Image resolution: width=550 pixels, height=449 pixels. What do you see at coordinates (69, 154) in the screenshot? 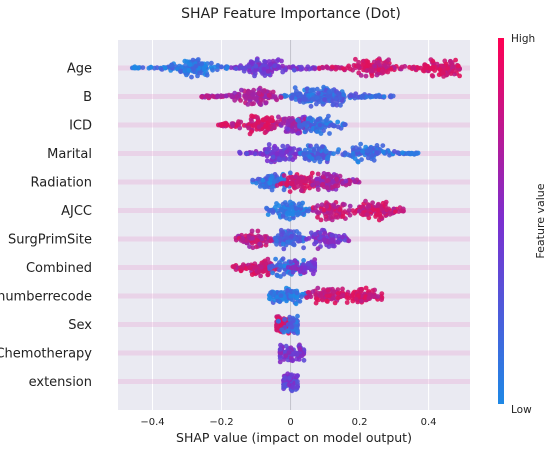
I see `feature-label: Marital` at bounding box center [69, 154].